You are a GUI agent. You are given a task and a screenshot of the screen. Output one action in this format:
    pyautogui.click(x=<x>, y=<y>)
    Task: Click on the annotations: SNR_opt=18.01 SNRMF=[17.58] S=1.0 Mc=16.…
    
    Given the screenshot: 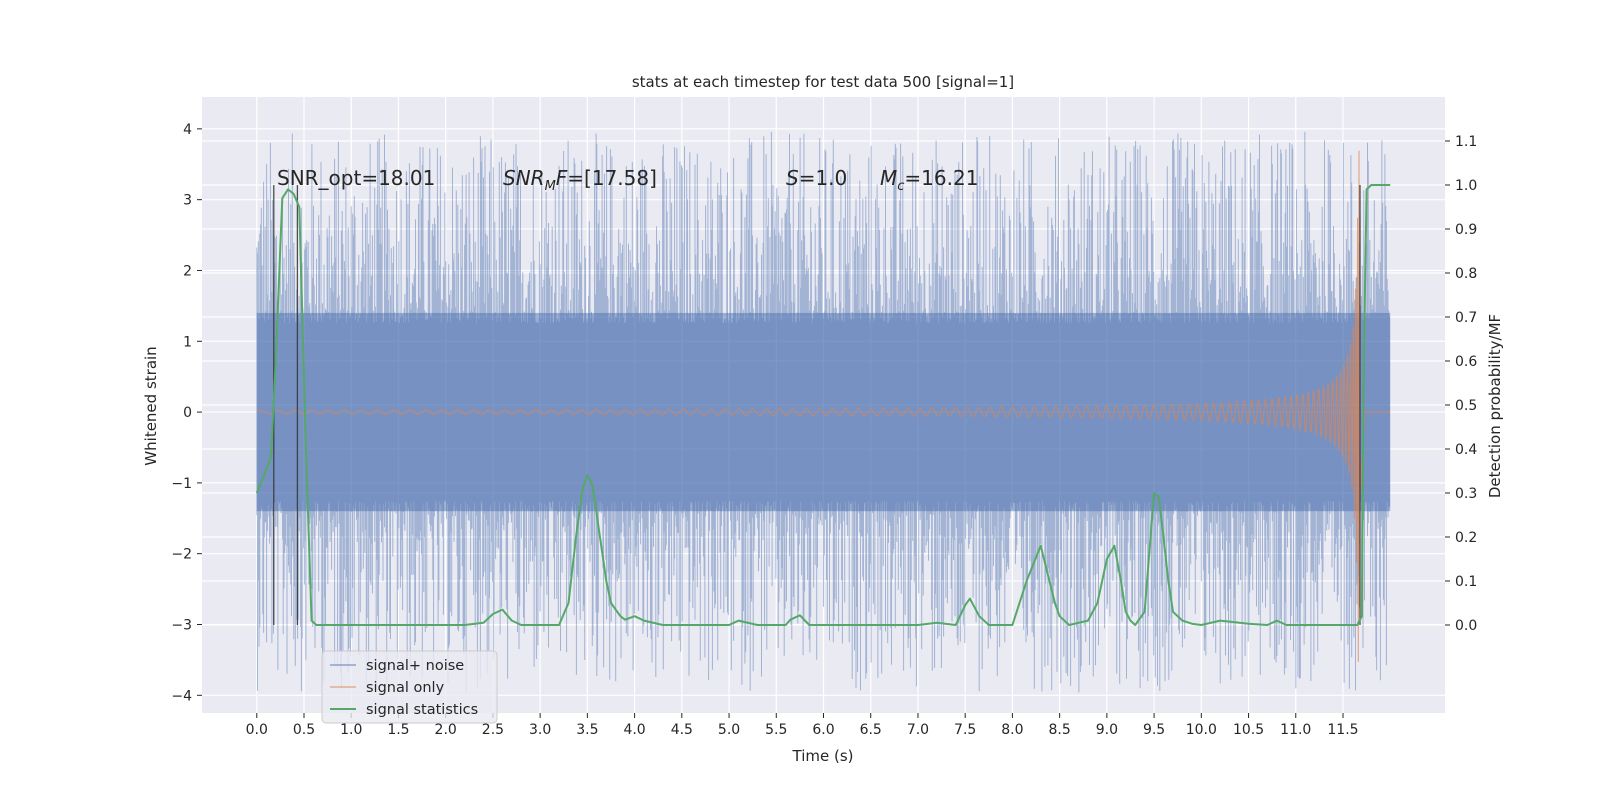 What is the action you would take?
    pyautogui.click(x=627, y=180)
    